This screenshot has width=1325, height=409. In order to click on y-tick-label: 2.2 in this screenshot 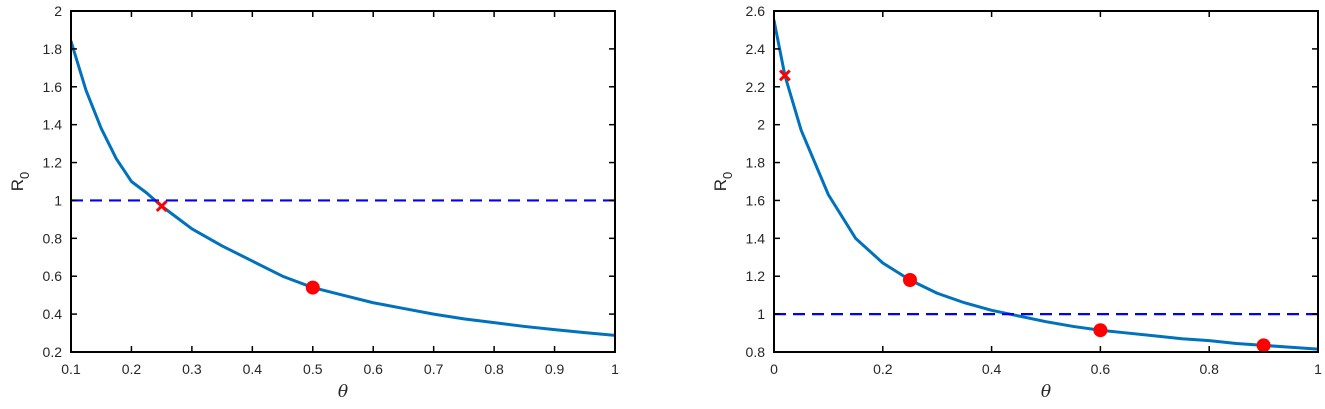, I will do `click(756, 87)`.